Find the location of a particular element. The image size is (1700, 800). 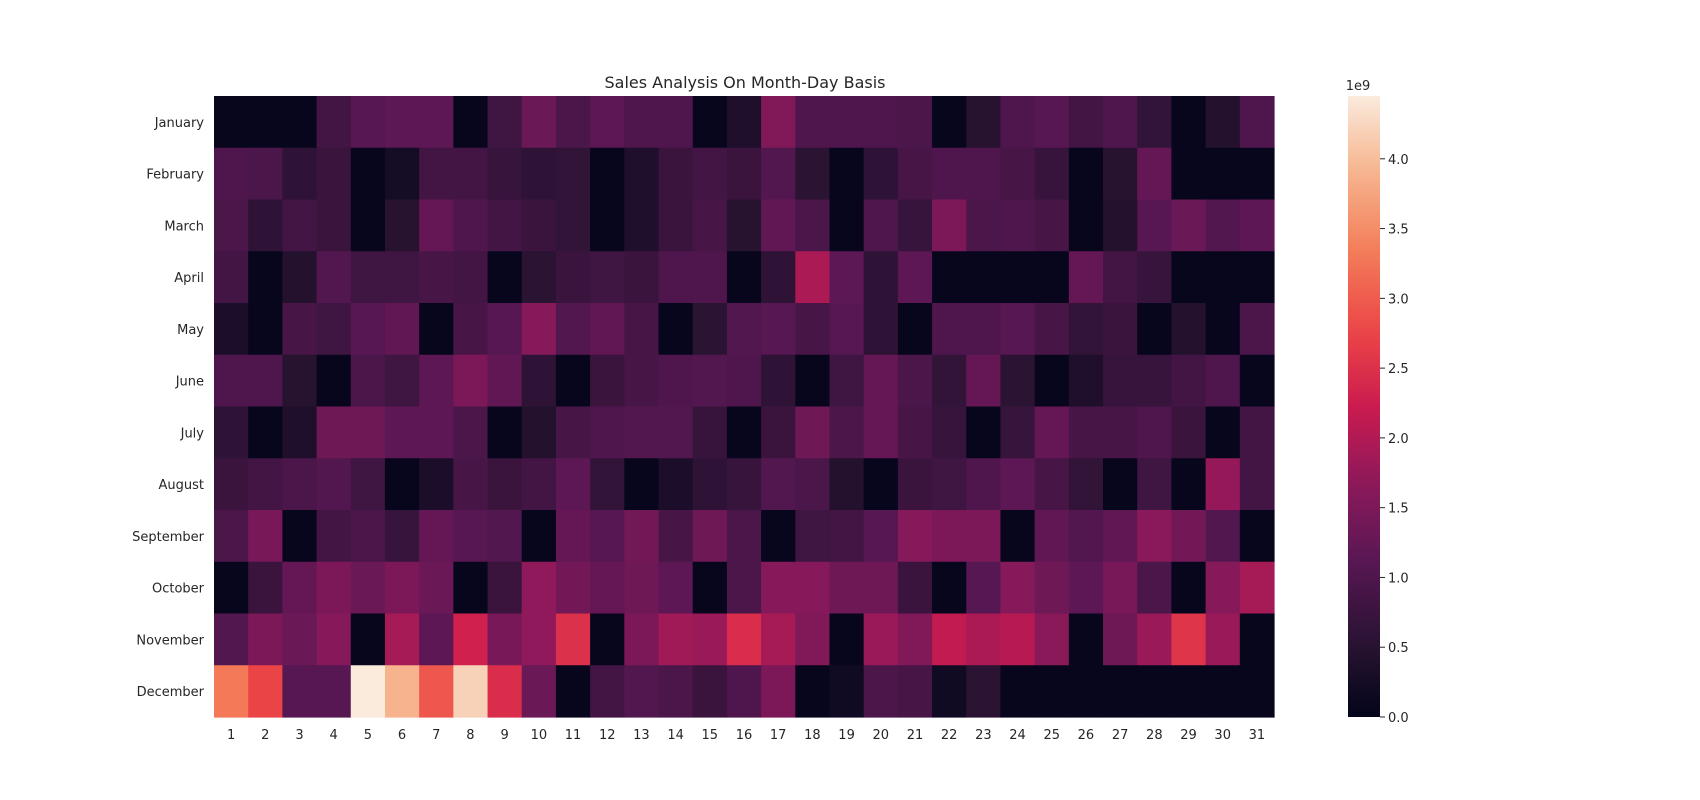

column-label: 28 is located at coordinates (1154, 735).